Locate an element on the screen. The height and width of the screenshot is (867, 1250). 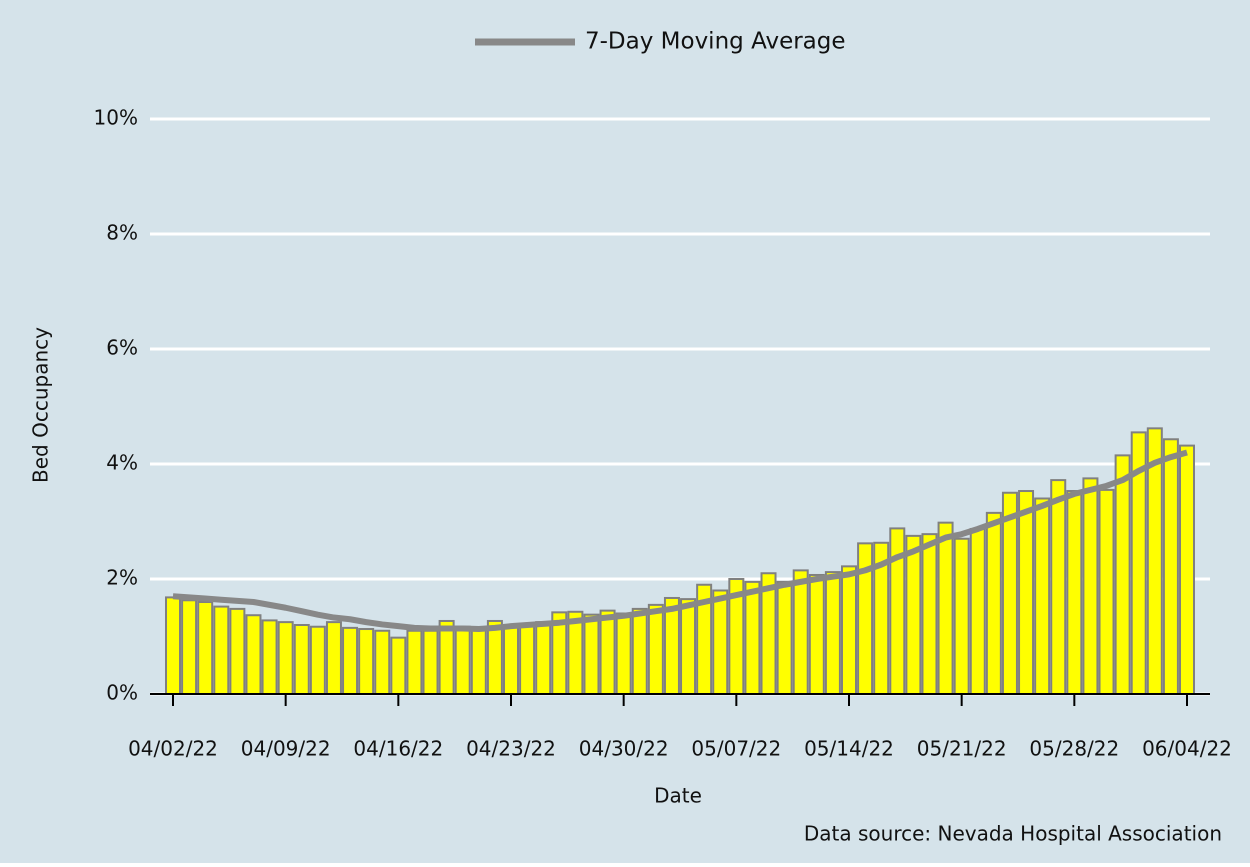
y-tick-label: 6% is located at coordinates (122, 348).